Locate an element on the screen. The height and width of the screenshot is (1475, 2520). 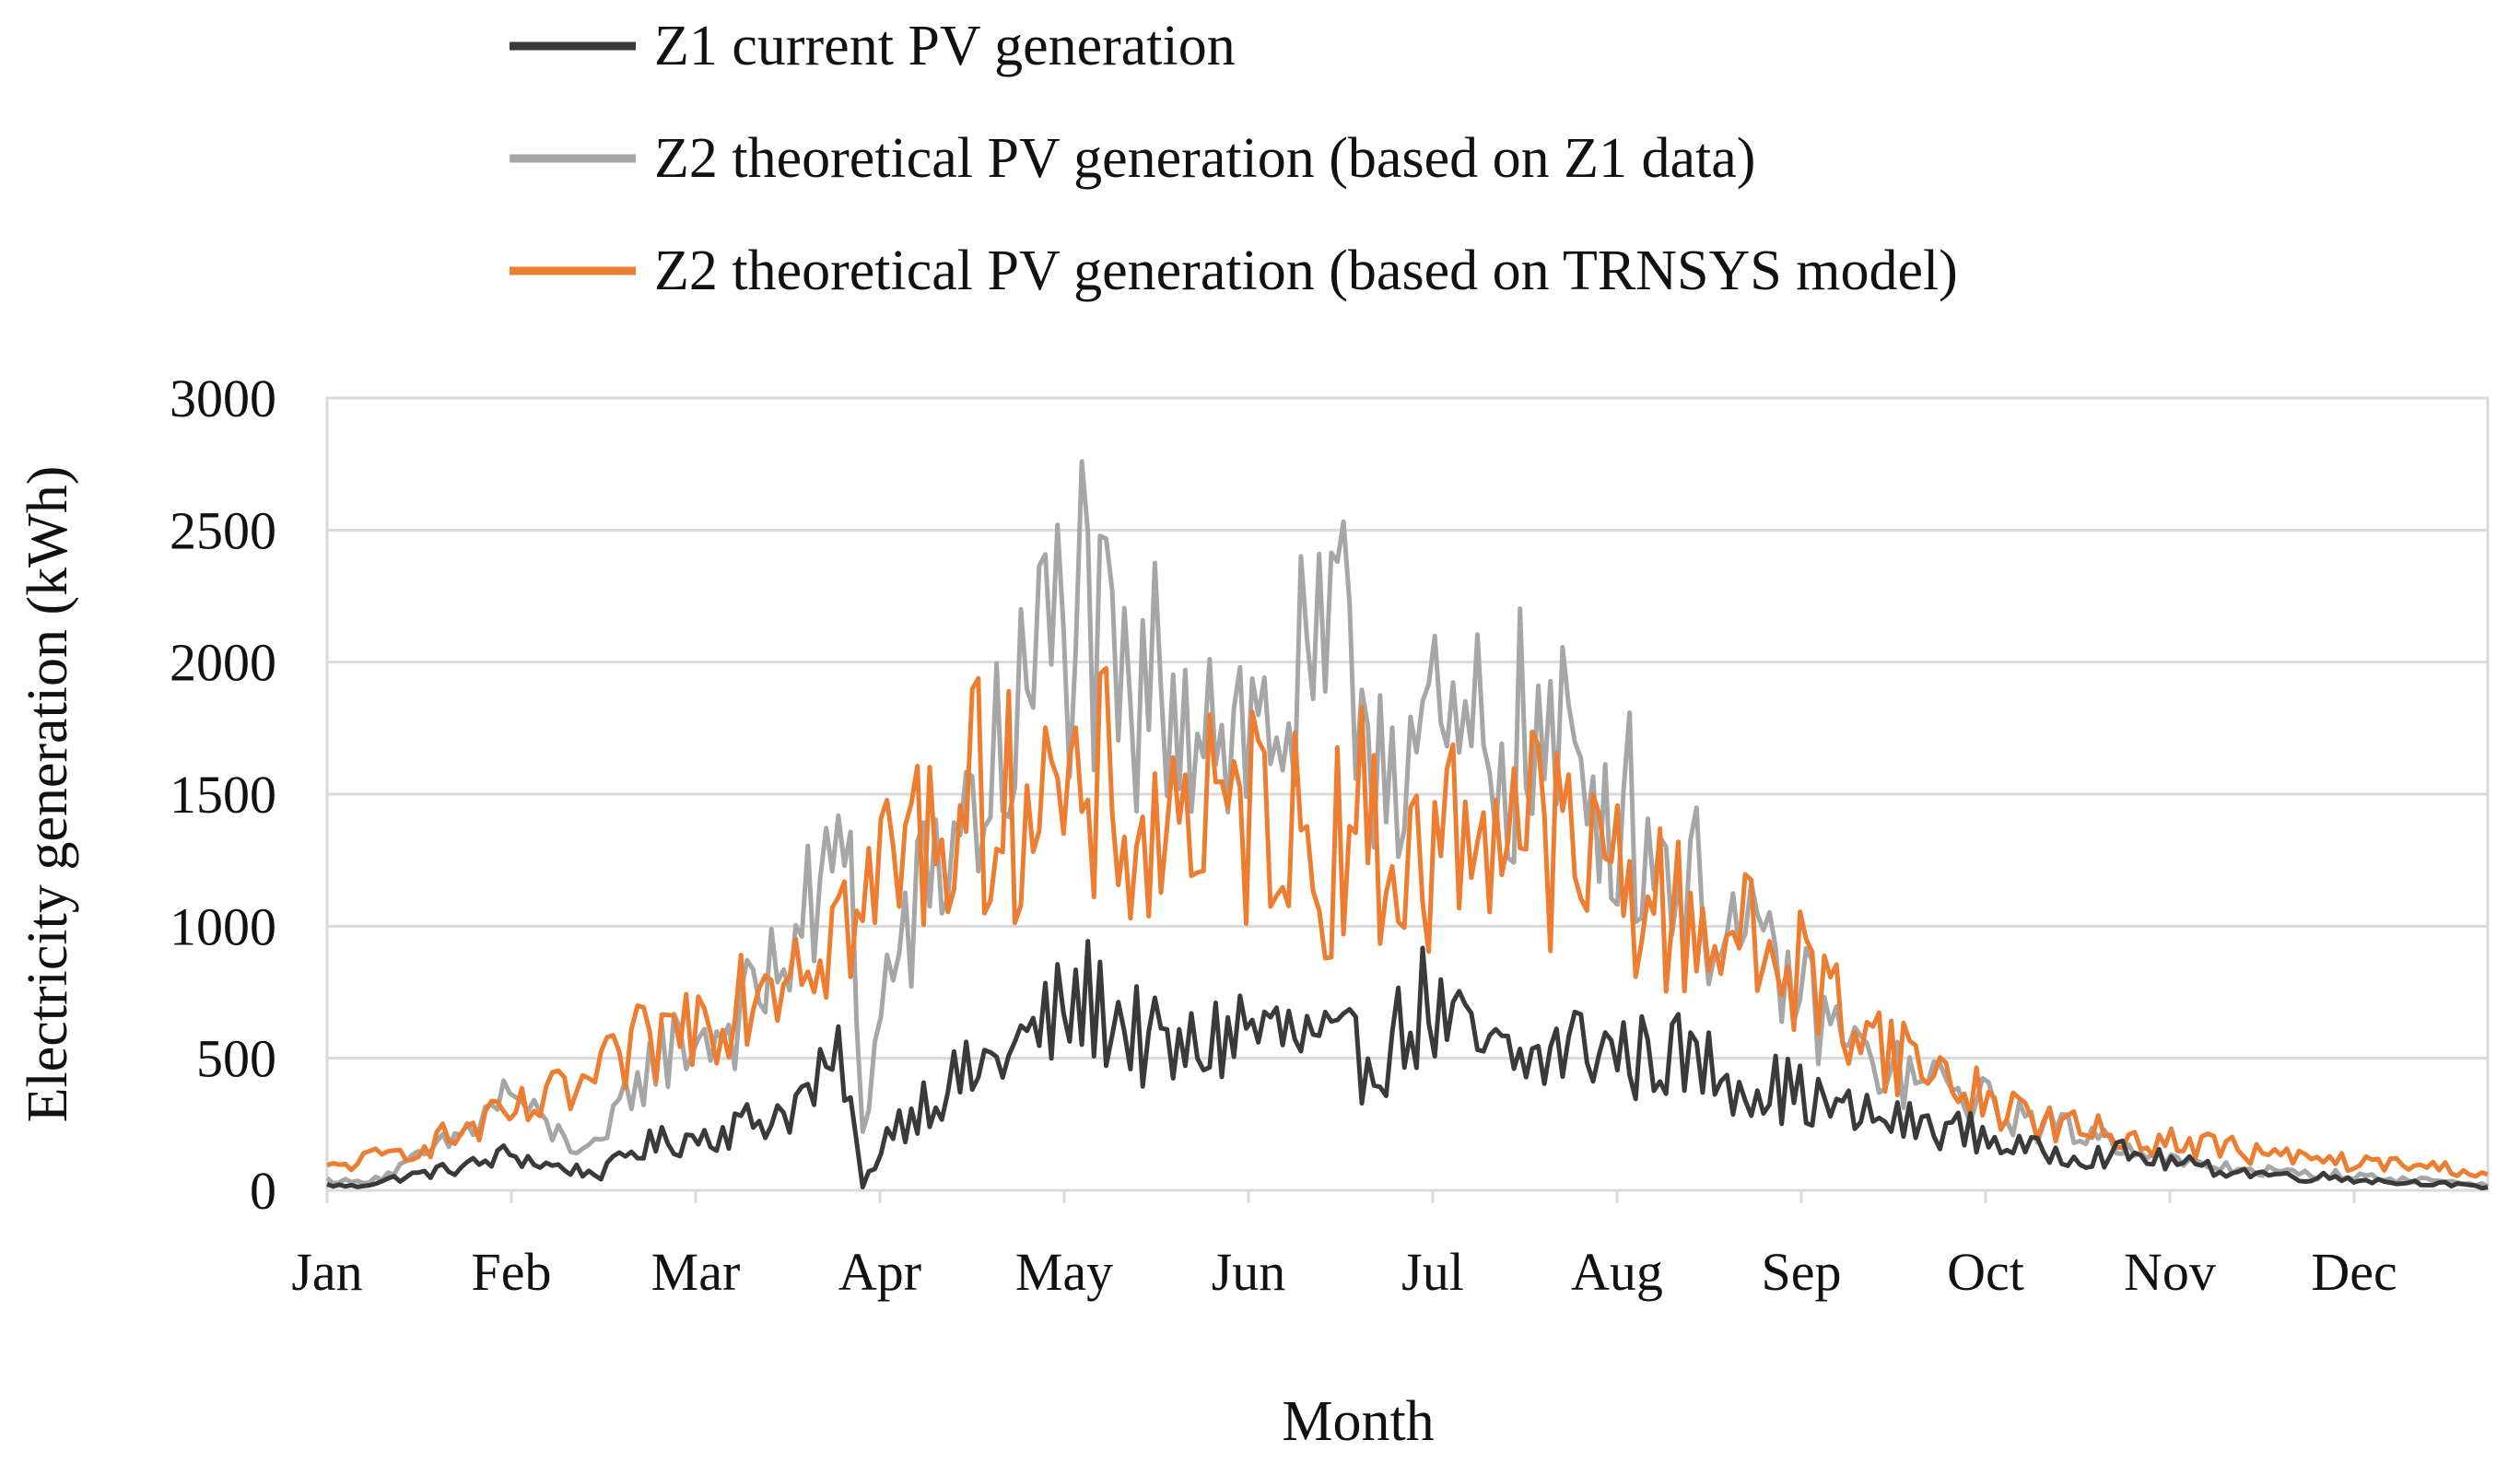
y-tick-label-1500: 1500 is located at coordinates (223, 795).